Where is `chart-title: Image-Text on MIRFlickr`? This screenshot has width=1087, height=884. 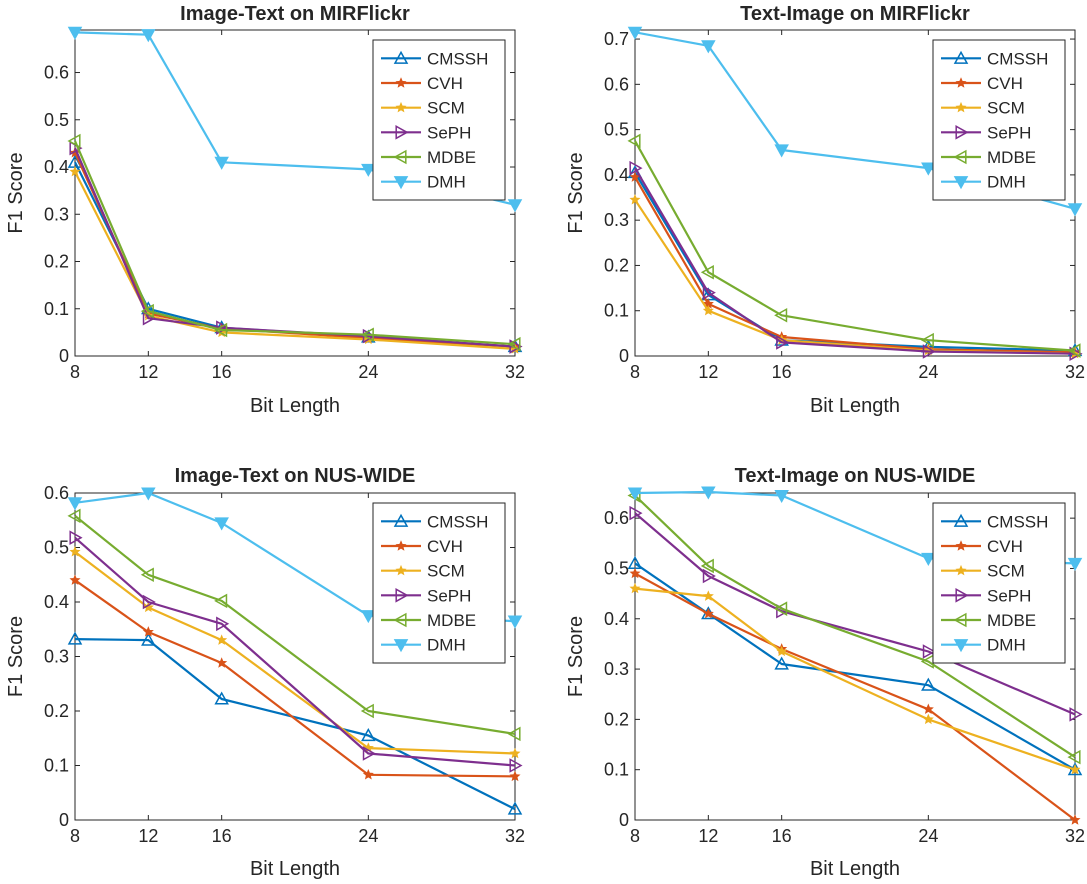 chart-title: Image-Text on MIRFlickr is located at coordinates (295, 14).